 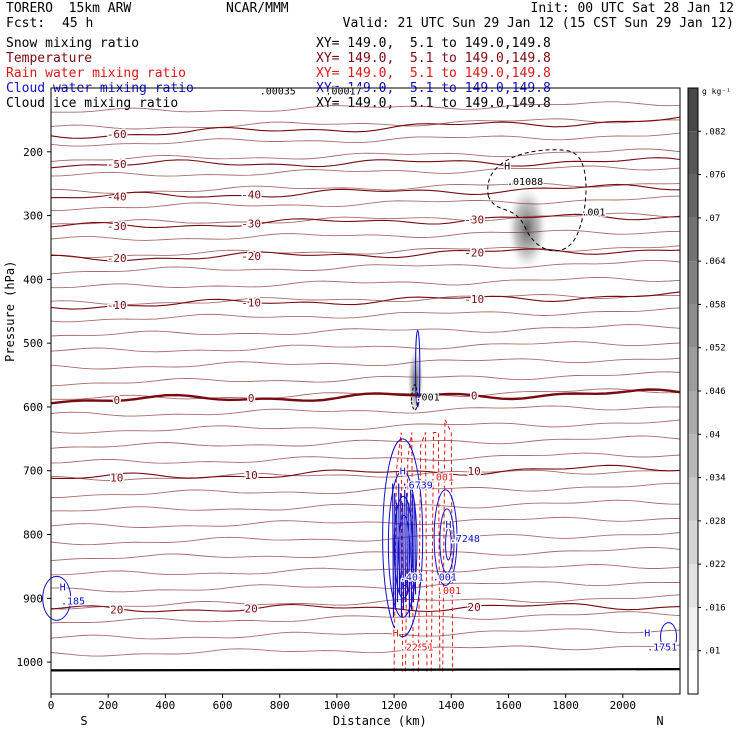 I want to click on isotherm--50, so click(x=365, y=163).